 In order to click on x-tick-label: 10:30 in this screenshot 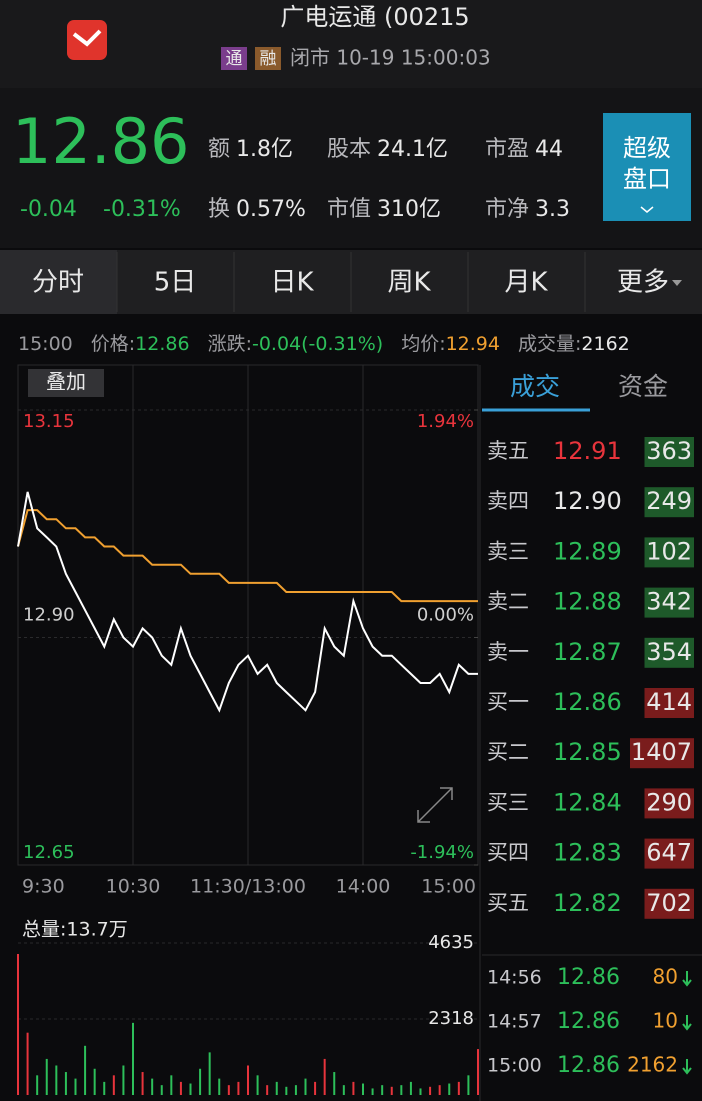, I will do `click(133, 887)`.